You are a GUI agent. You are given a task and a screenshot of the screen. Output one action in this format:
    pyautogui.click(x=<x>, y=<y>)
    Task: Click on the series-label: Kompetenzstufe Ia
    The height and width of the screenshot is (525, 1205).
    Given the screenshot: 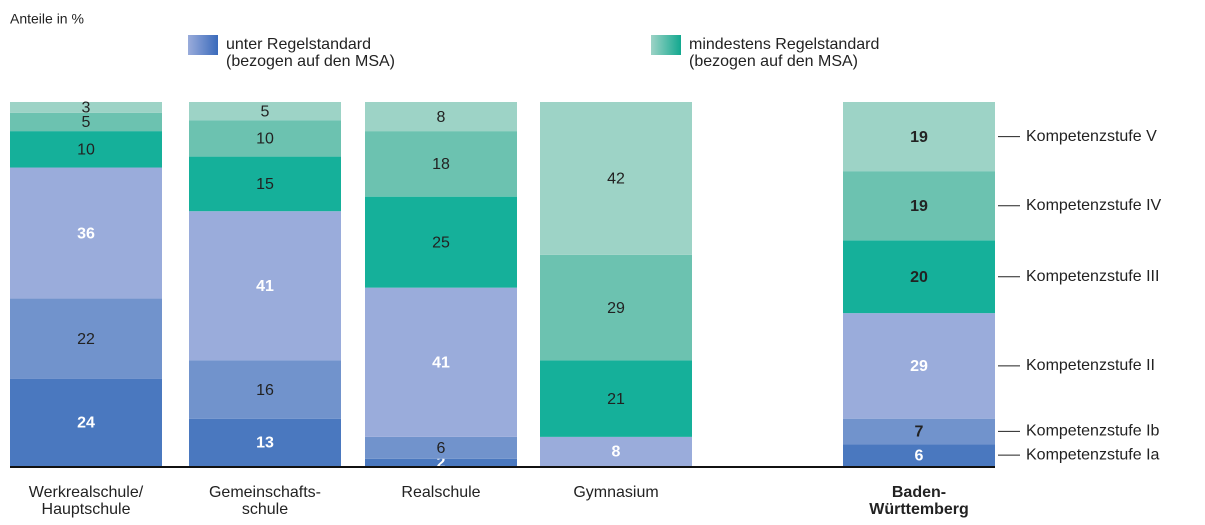 What is the action you would take?
    pyautogui.click(x=1093, y=454)
    